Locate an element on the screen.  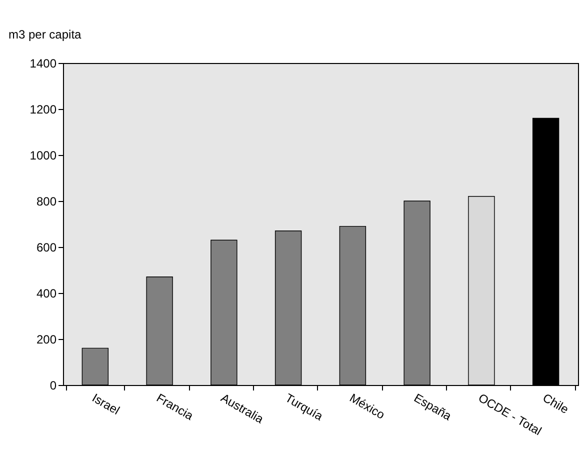
y-tick-label: 800 is located at coordinates (46, 201).